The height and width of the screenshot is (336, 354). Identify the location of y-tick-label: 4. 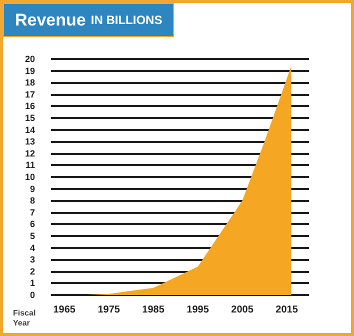
(32, 247).